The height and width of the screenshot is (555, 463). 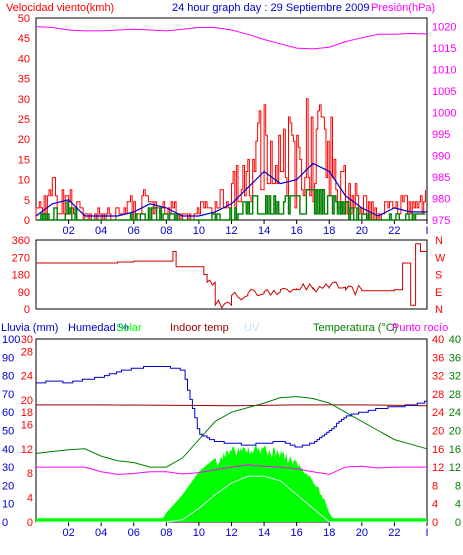 I want to click on wind-tick-label: 10, so click(x=24, y=181).